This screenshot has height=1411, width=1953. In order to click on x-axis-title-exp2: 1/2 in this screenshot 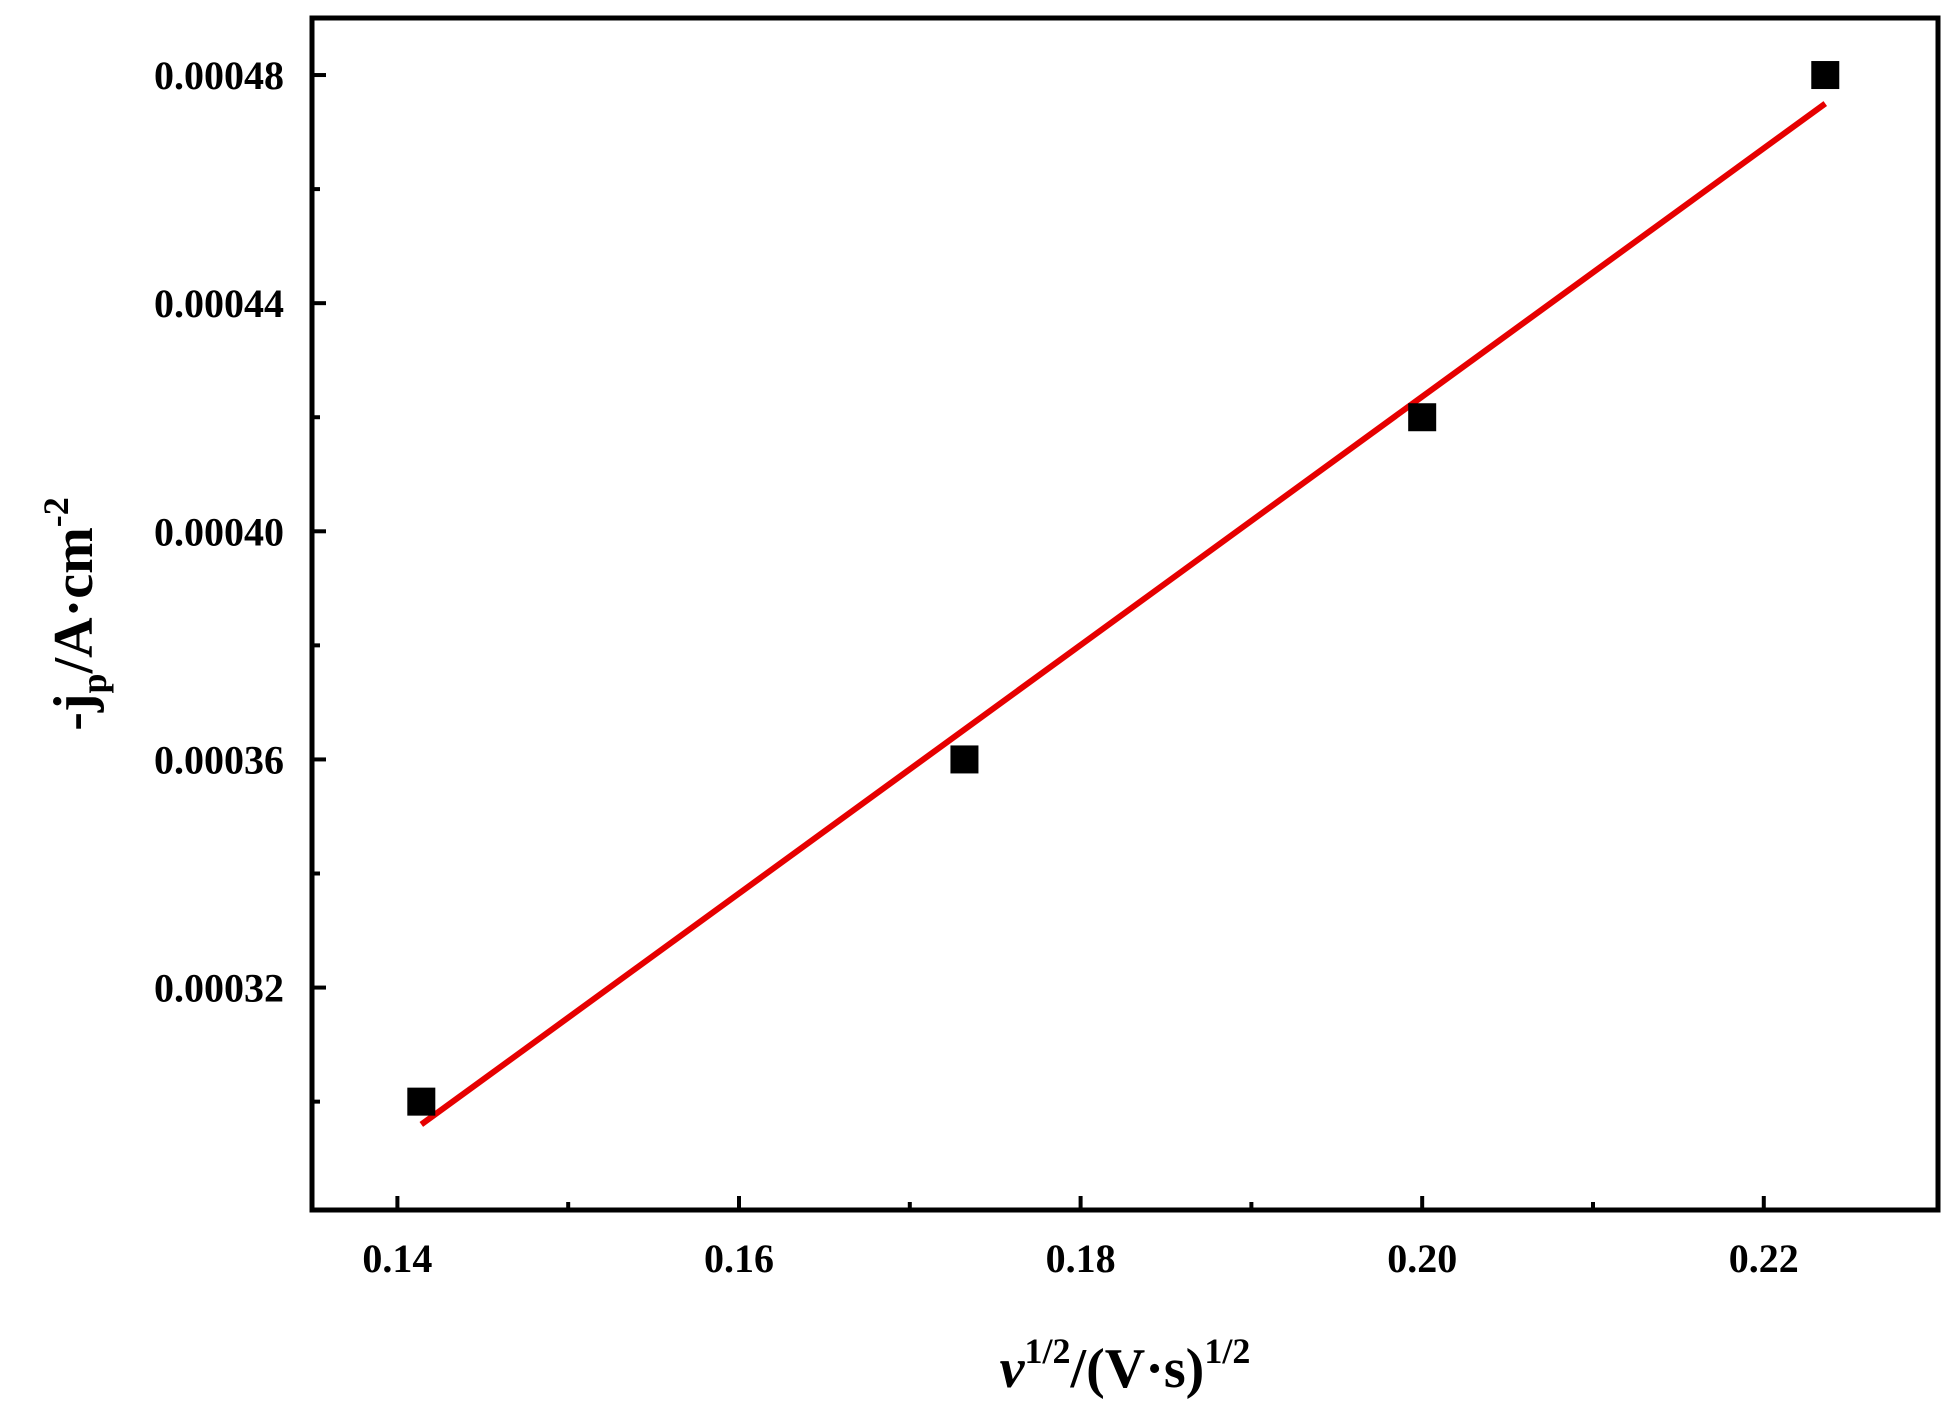, I will do `click(1227, 1351)`.